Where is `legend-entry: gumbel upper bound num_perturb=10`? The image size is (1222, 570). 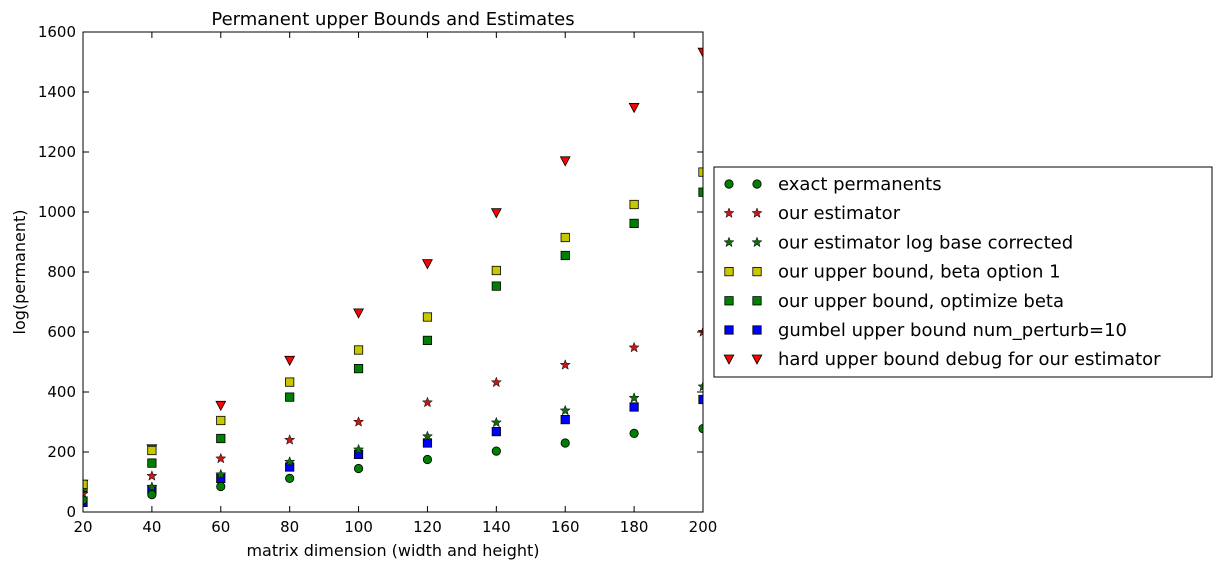 legend-entry: gumbel upper bound num_perturb=10 is located at coordinates (925, 330).